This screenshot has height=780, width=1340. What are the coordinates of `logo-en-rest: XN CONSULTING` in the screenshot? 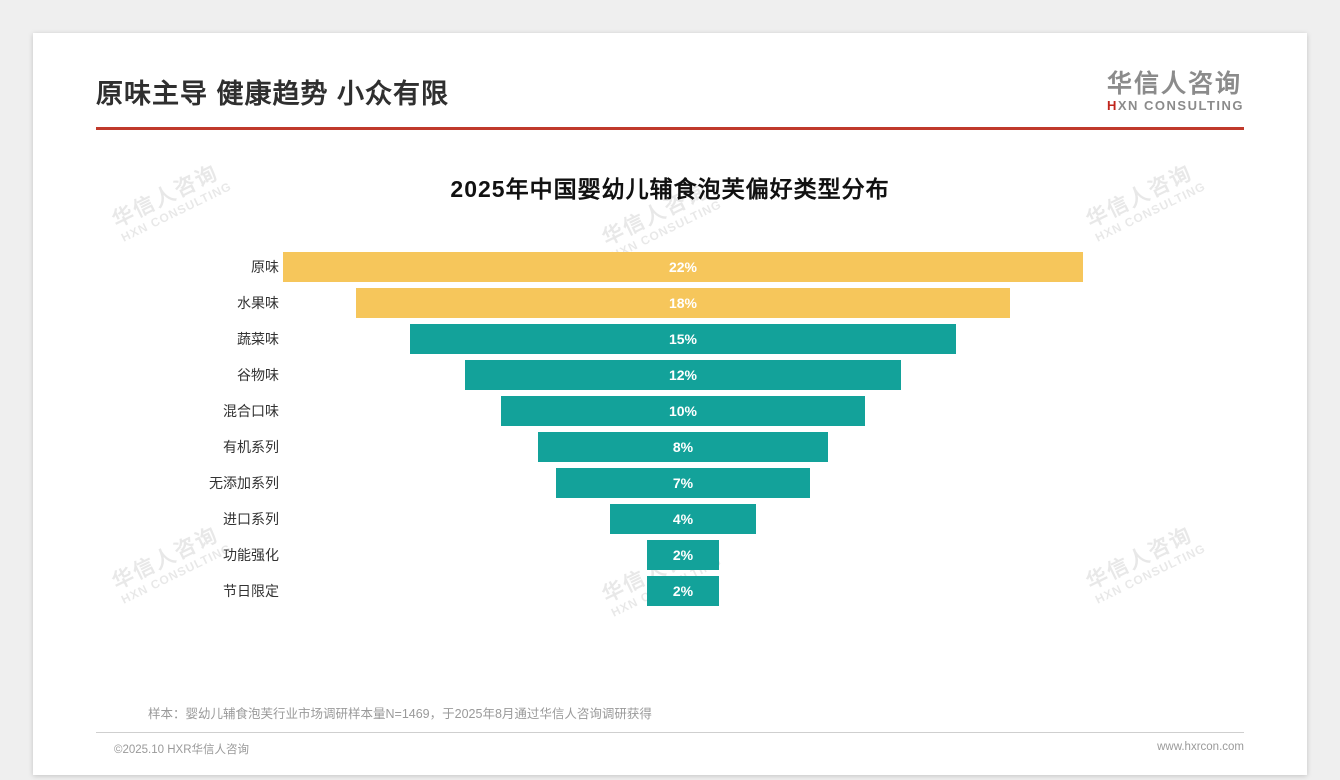 It's located at (1180, 105).